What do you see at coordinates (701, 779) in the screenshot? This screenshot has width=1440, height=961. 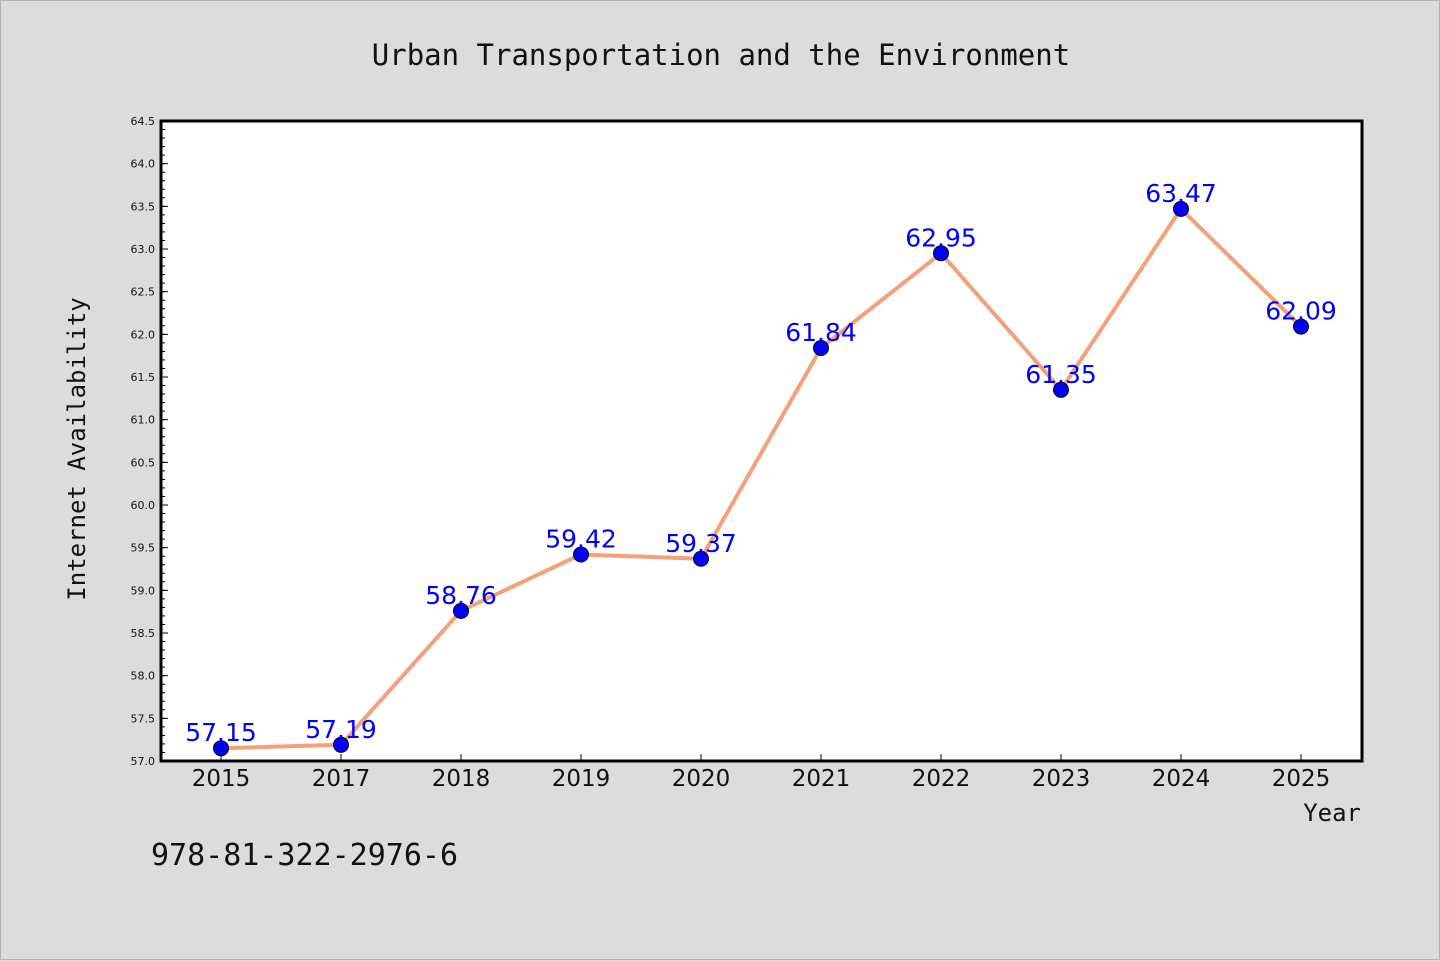 I see `x-tick-label: 2020` at bounding box center [701, 779].